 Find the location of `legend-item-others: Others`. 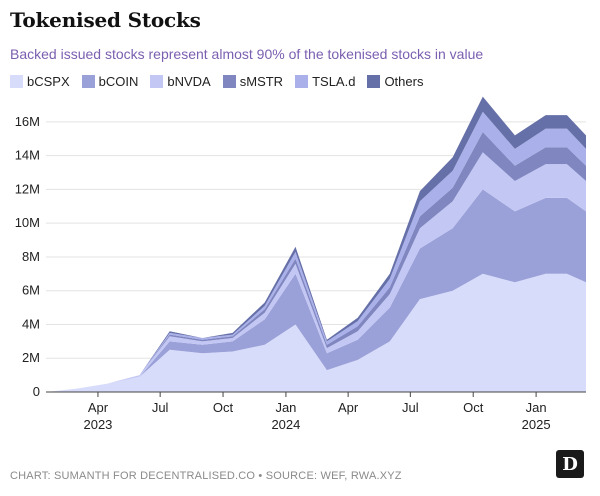

legend-item-others: Others is located at coordinates (395, 81).